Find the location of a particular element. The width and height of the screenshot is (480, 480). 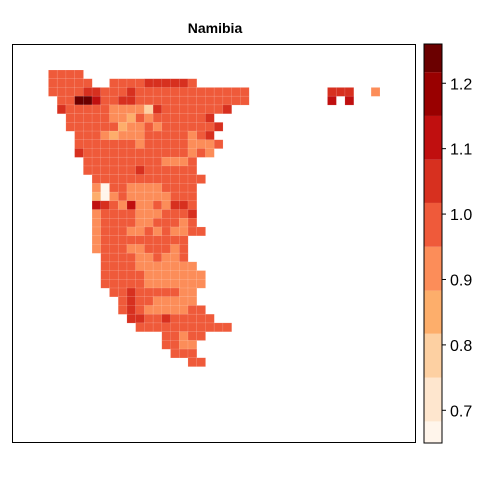

legend-tick-label: 1.1 is located at coordinates (461, 150).